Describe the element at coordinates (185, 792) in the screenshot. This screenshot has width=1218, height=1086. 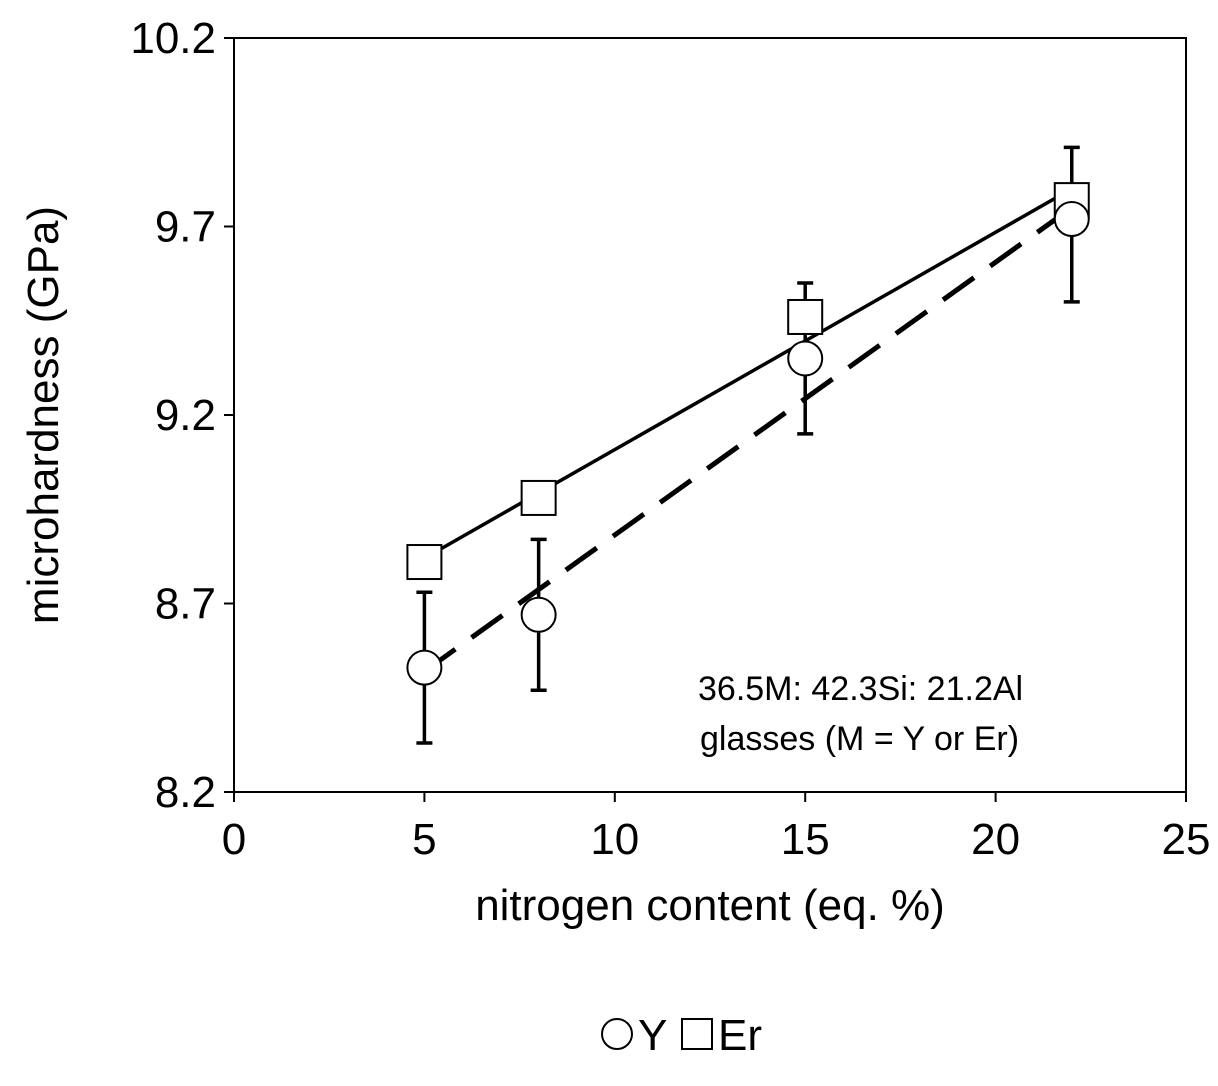
I see `y-tick-label: 8.2` at that location.